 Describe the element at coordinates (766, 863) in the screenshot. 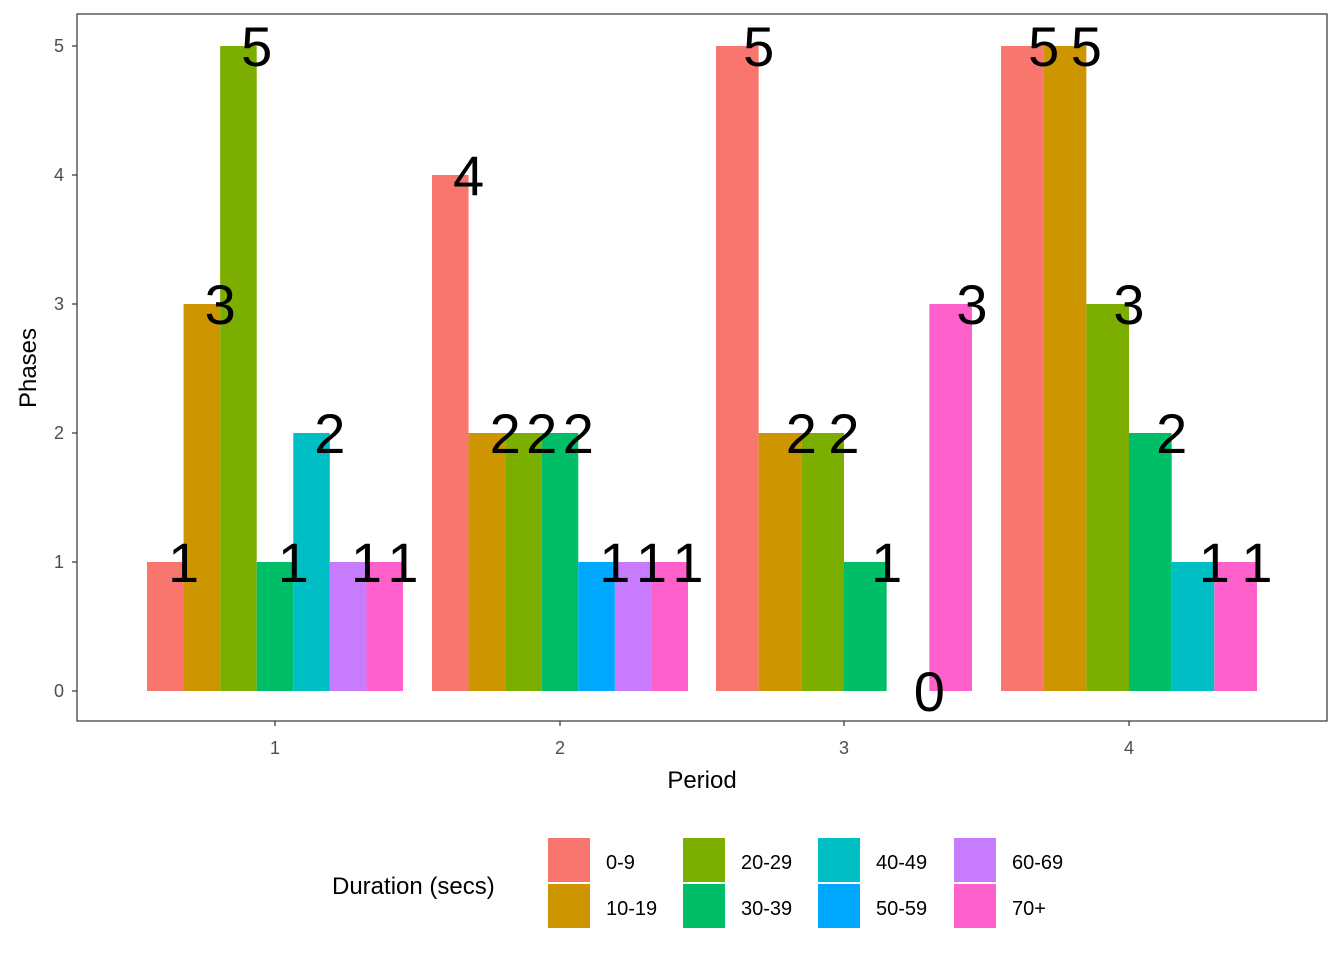

I see `legend-label: 20-29` at that location.